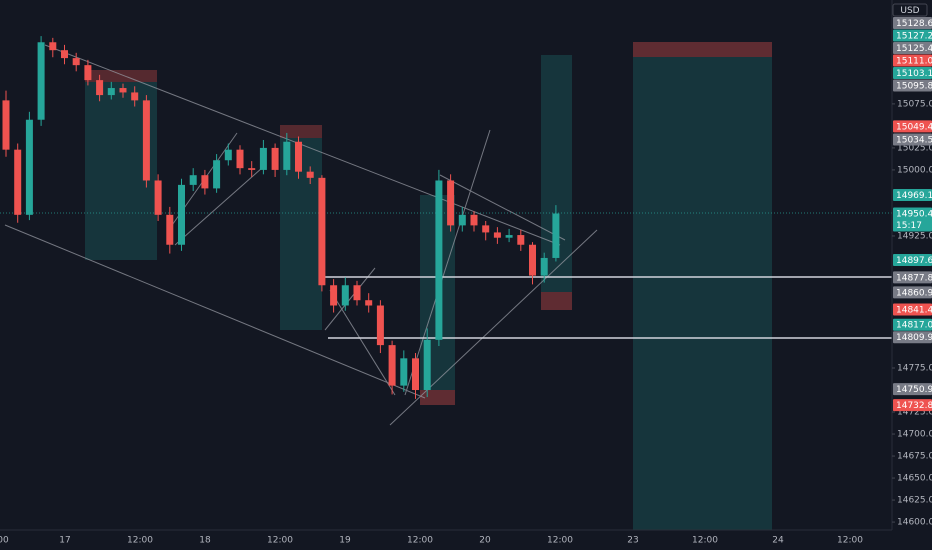 The height and width of the screenshot is (550, 932). What do you see at coordinates (345, 541) in the screenshot?
I see `x-tick-label: 19` at bounding box center [345, 541].